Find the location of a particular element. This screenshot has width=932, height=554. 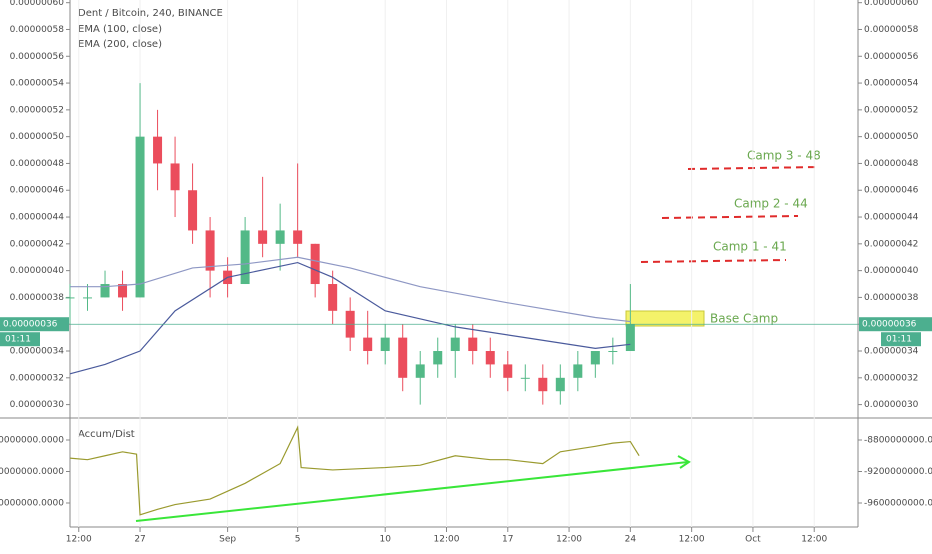

x-tick-label: 27 is located at coordinates (139, 540).